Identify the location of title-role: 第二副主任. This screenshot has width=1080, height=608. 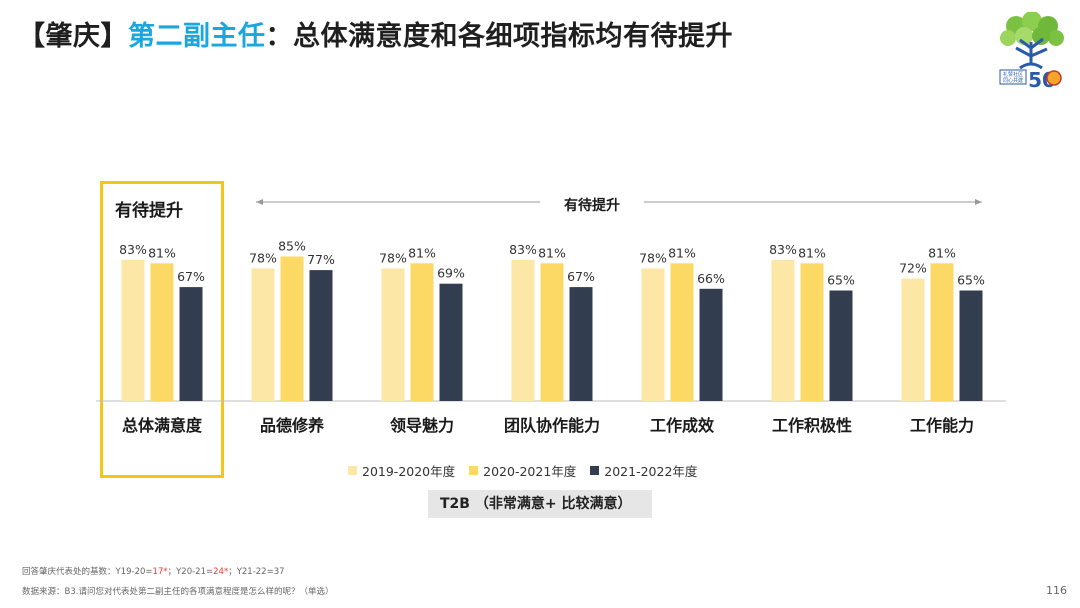
(197, 36).